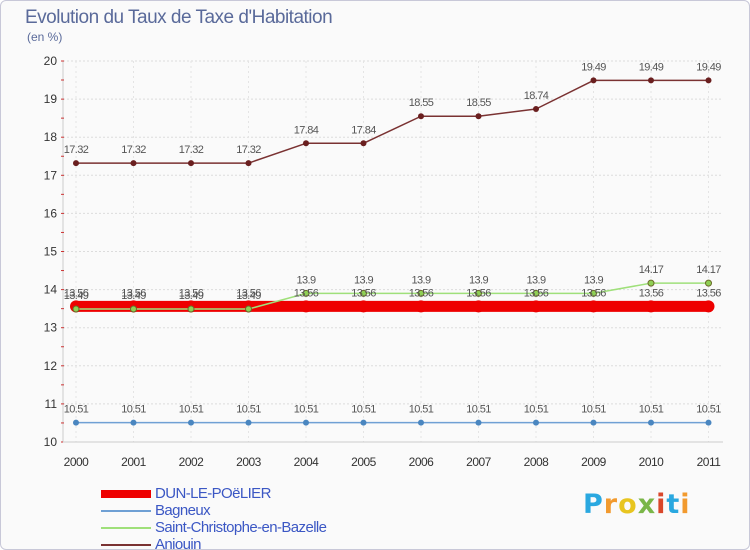 The height and width of the screenshot is (550, 750). Describe the element at coordinates (213, 493) in the screenshot. I see `legend-item: DUN-LE-POëLIER` at that location.